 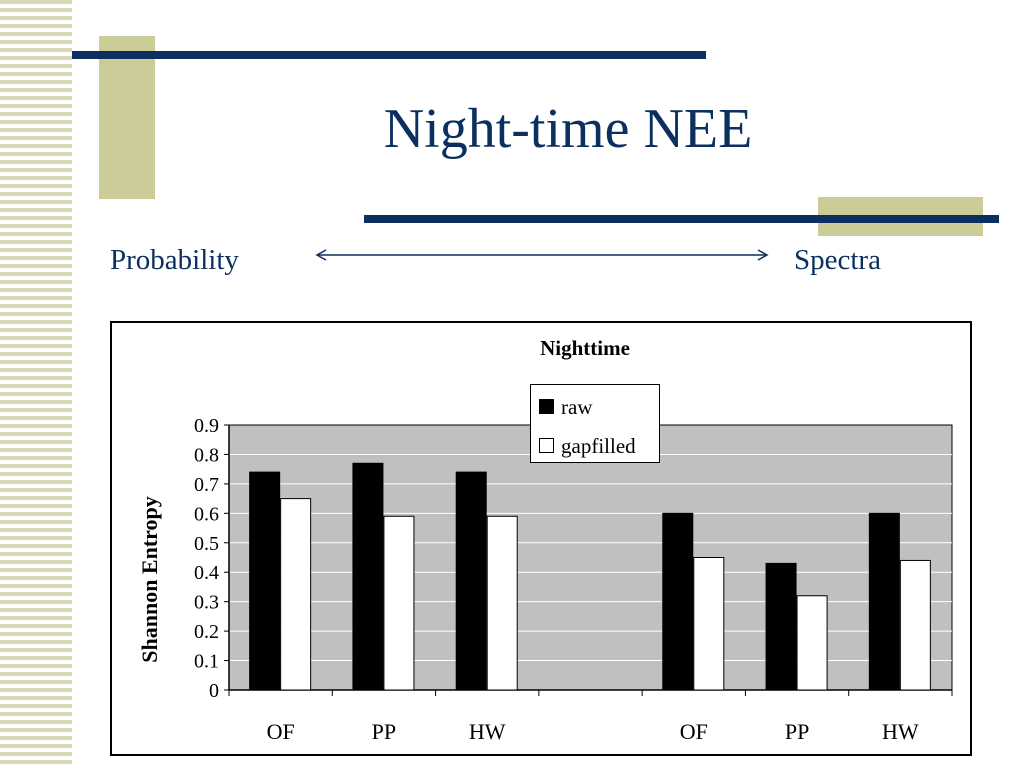 What do you see at coordinates (127, 117) in the screenshot?
I see `decorative-box-left` at bounding box center [127, 117].